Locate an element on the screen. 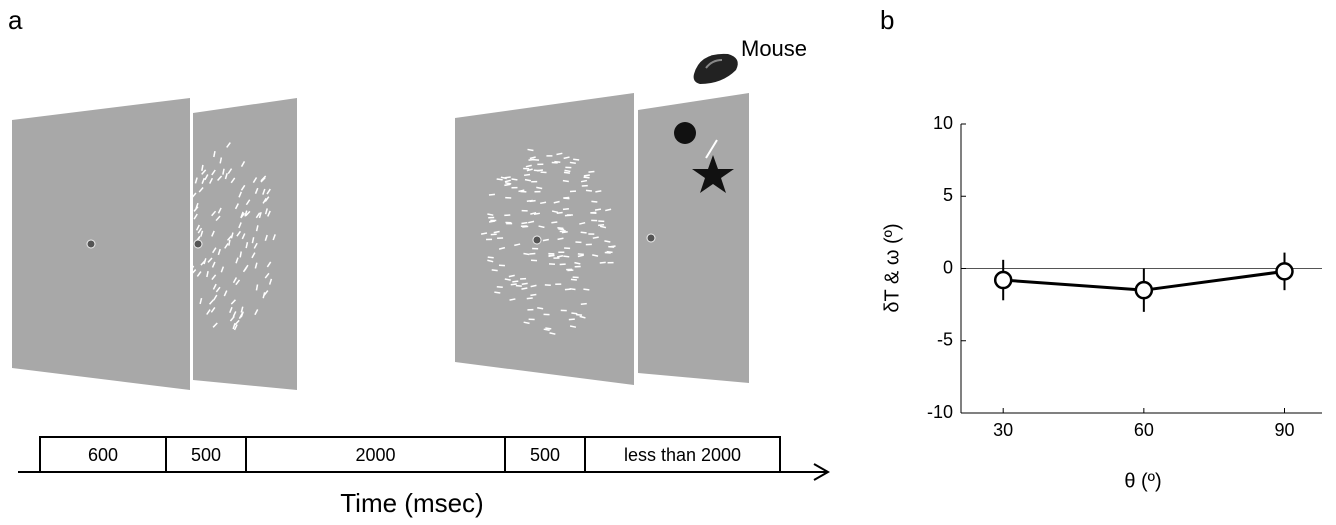 The image size is (1336, 525). y-tick-label: 0 is located at coordinates (948, 267).